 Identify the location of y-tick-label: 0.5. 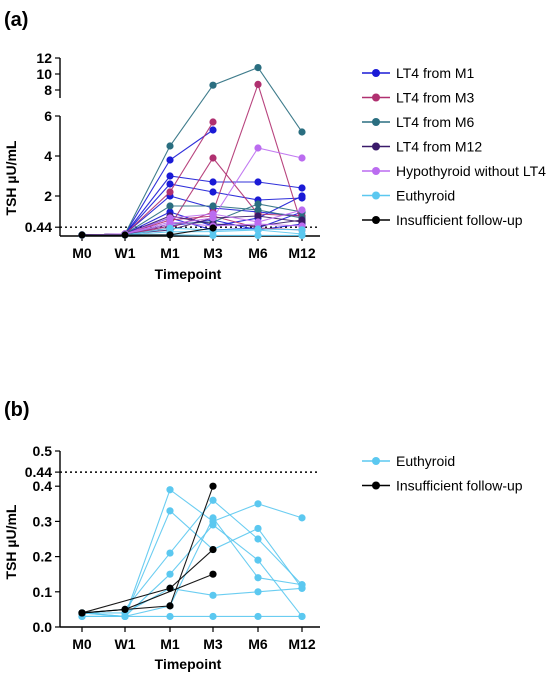
(43, 451).